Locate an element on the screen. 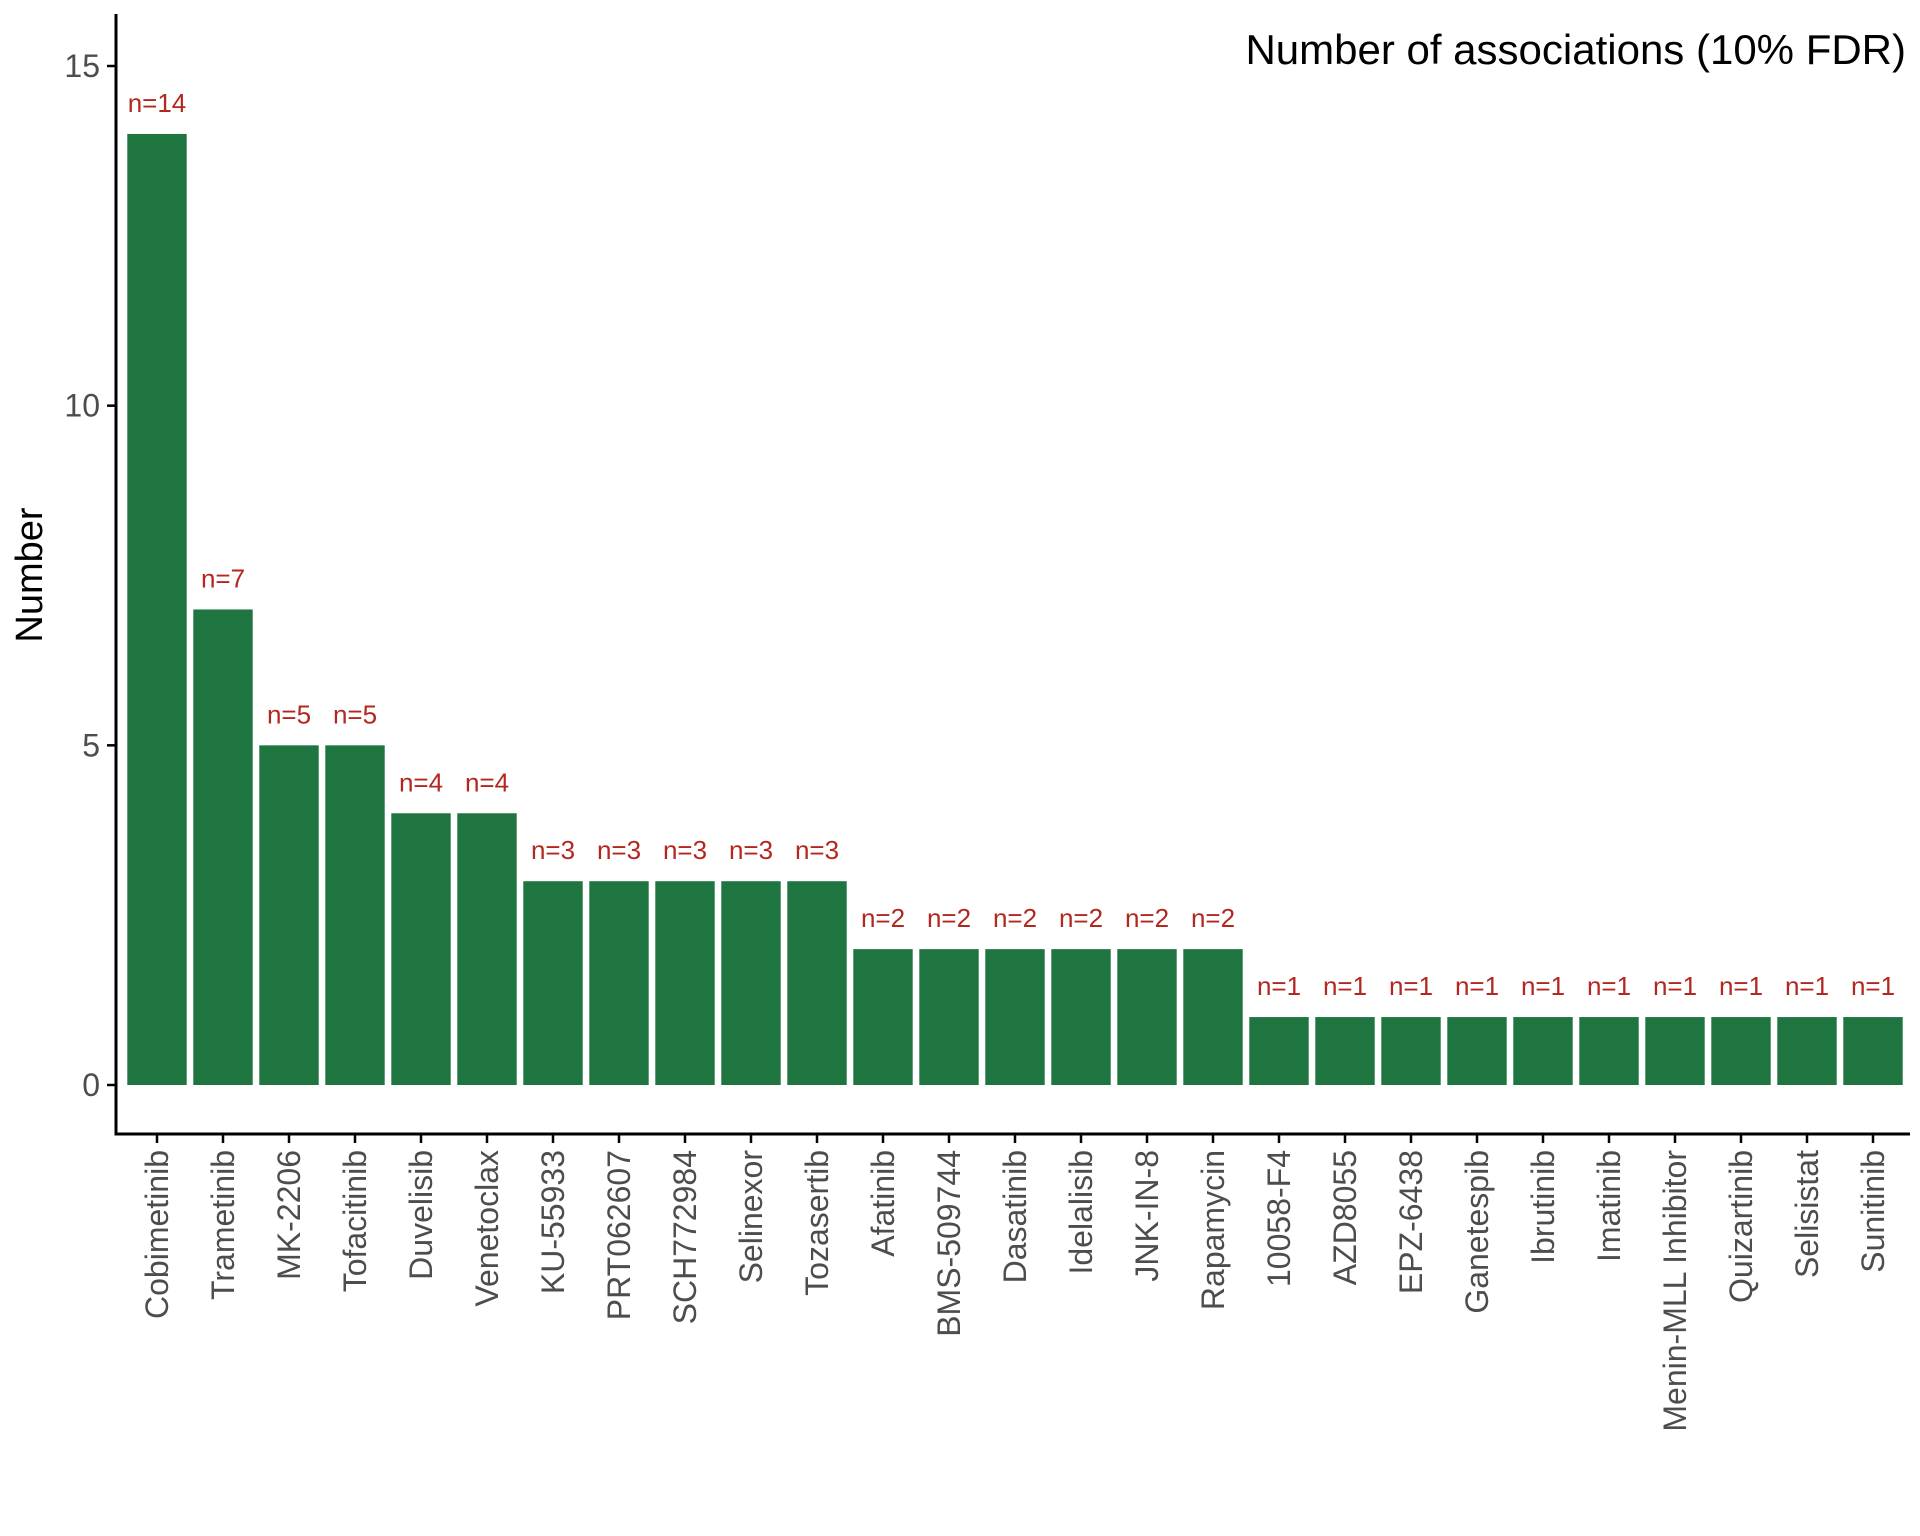 This screenshot has height=1536, width=1920. x-tick-label: Afatinib is located at coordinates (883, 1203).